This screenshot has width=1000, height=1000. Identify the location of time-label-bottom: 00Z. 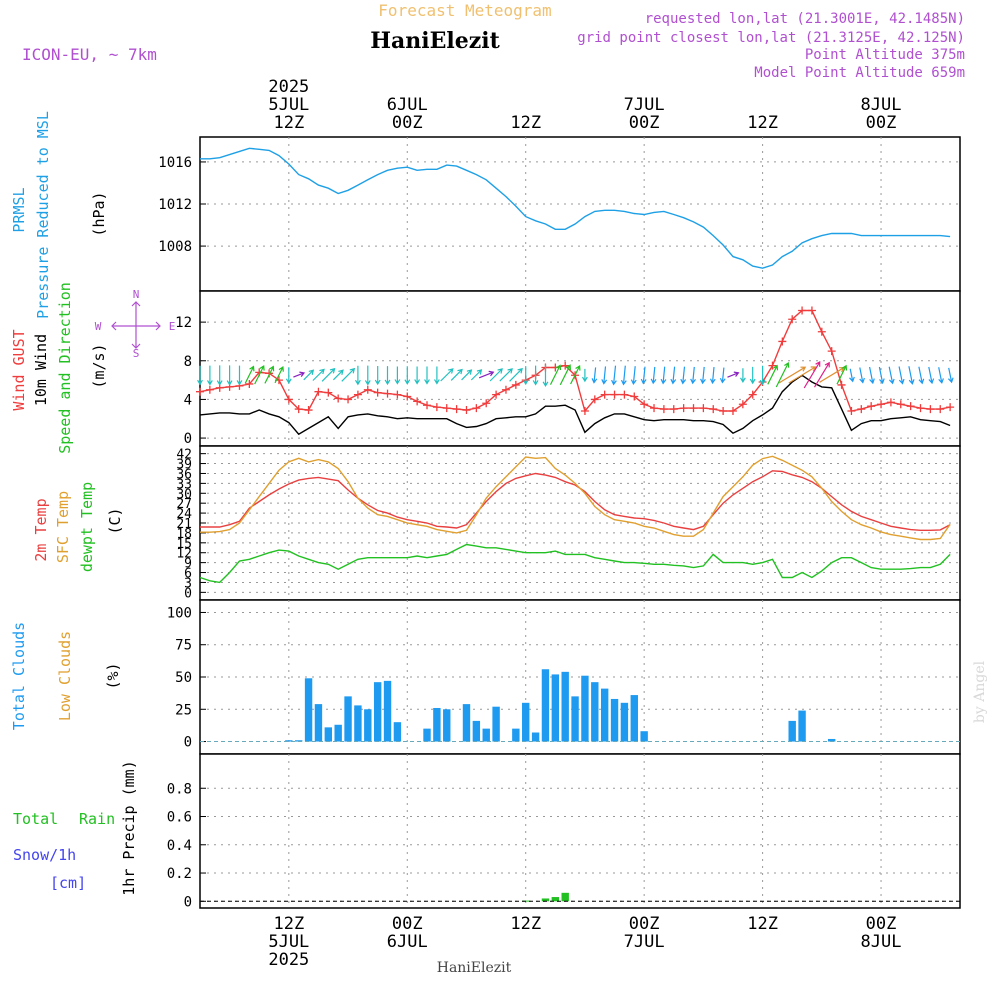
(407, 924).